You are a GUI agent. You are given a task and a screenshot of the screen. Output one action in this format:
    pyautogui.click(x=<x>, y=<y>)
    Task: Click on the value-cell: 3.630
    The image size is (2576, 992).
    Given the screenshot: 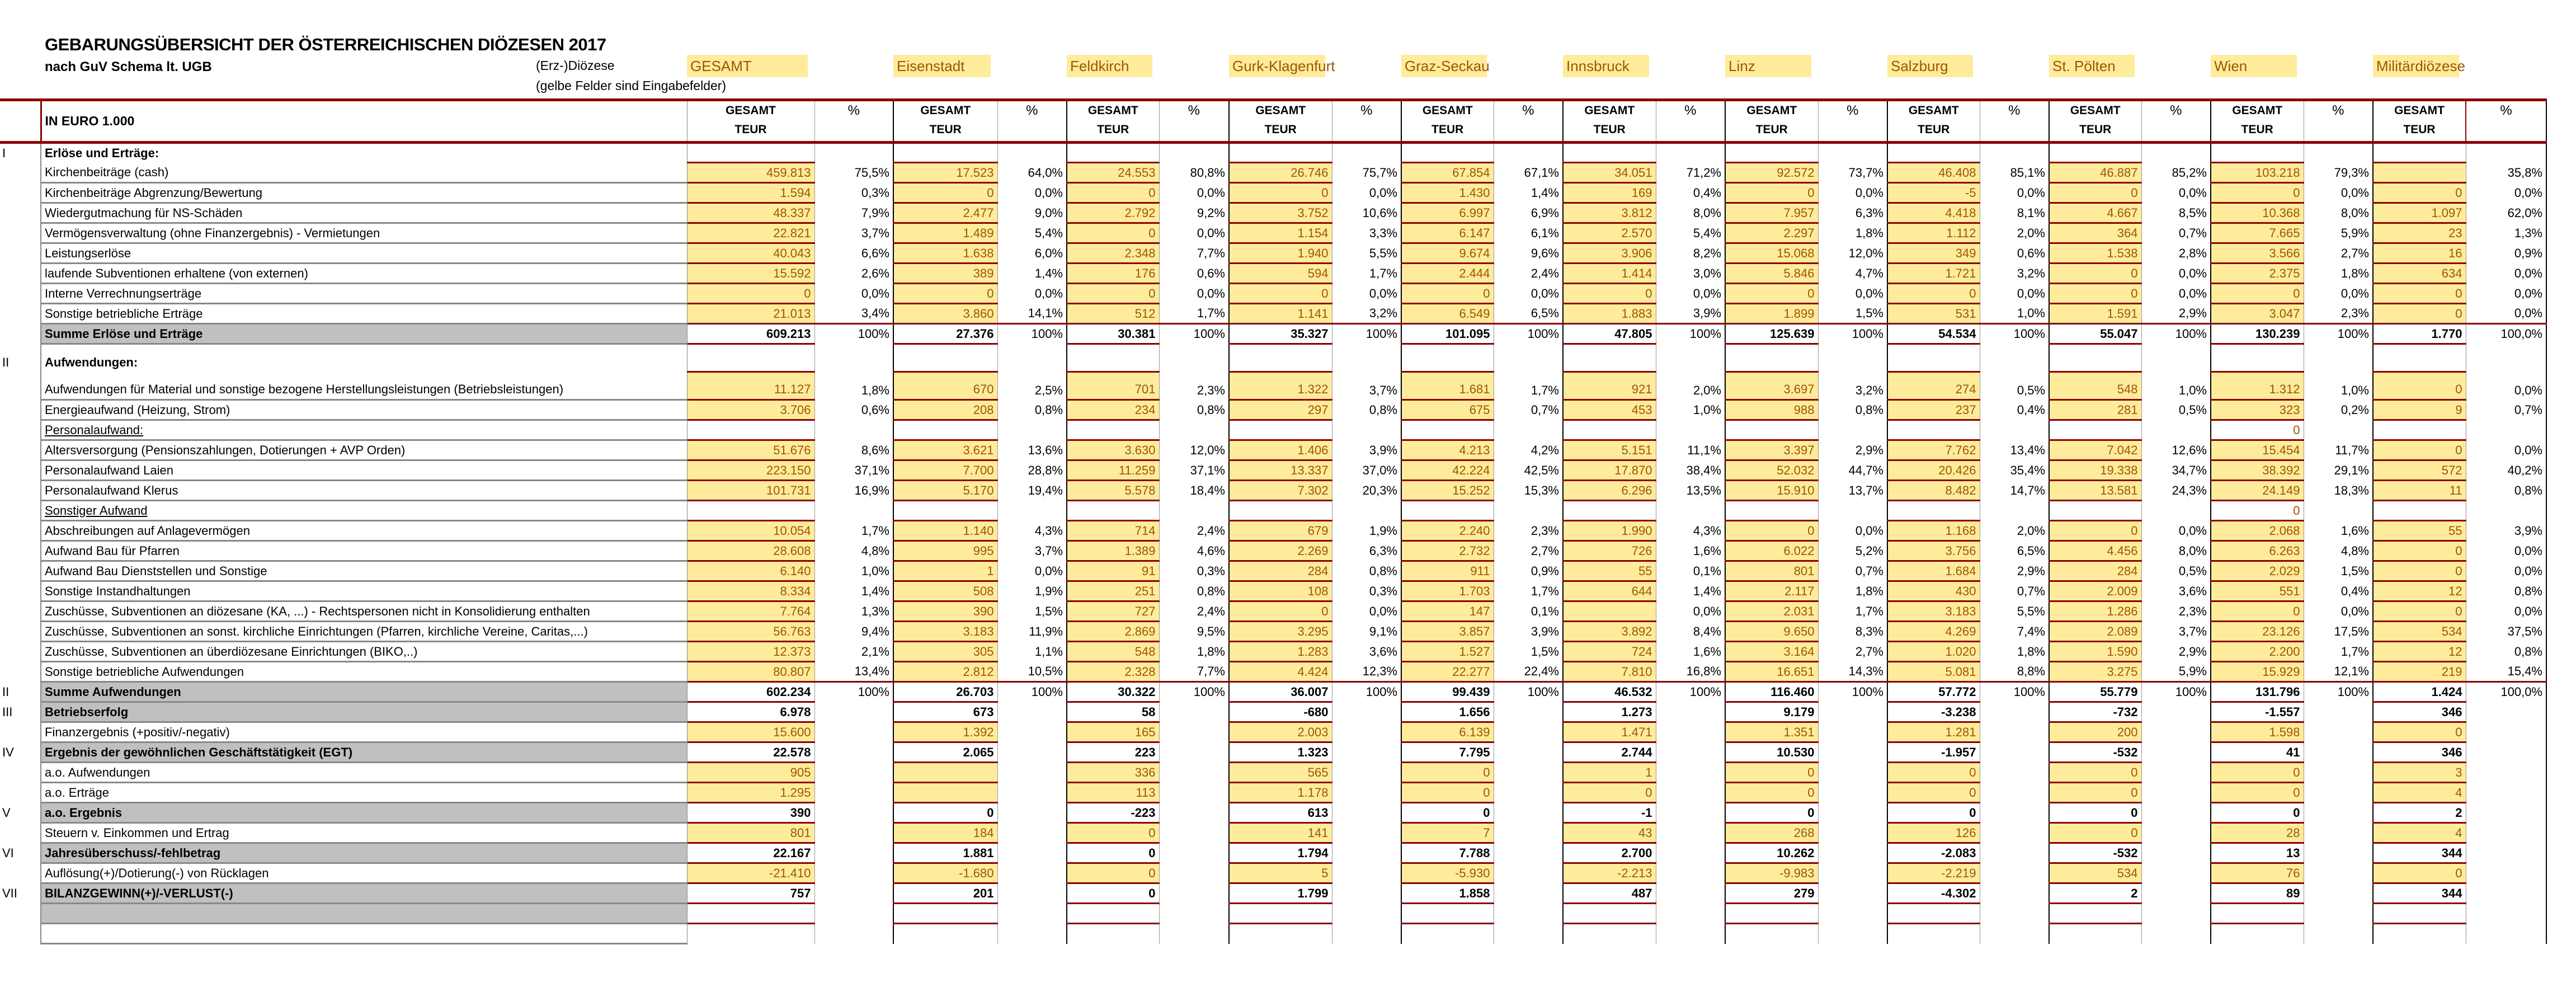 What is the action you would take?
    pyautogui.click(x=1112, y=450)
    